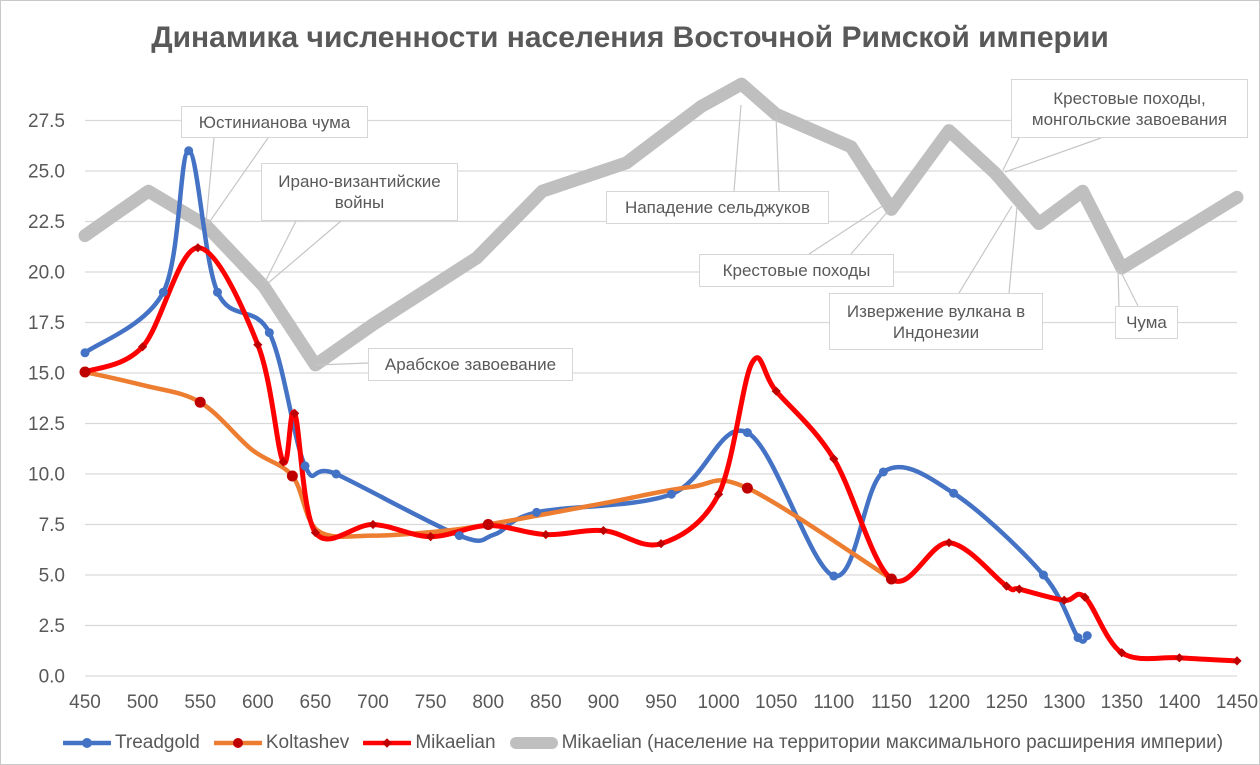 The height and width of the screenshot is (765, 1260). Describe the element at coordinates (488, 702) in the screenshot. I see `x-axis-label: 800` at that location.